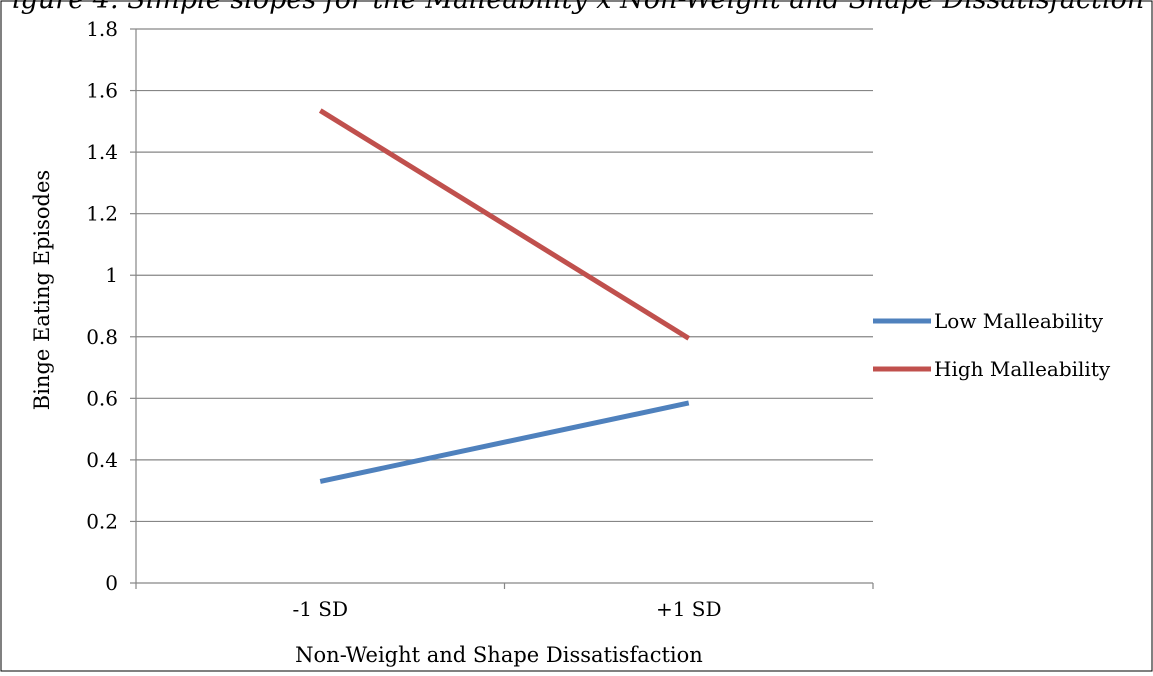 The image size is (1153, 676). I want to click on y-axis-title: Binge Eating Episodes, so click(42, 290).